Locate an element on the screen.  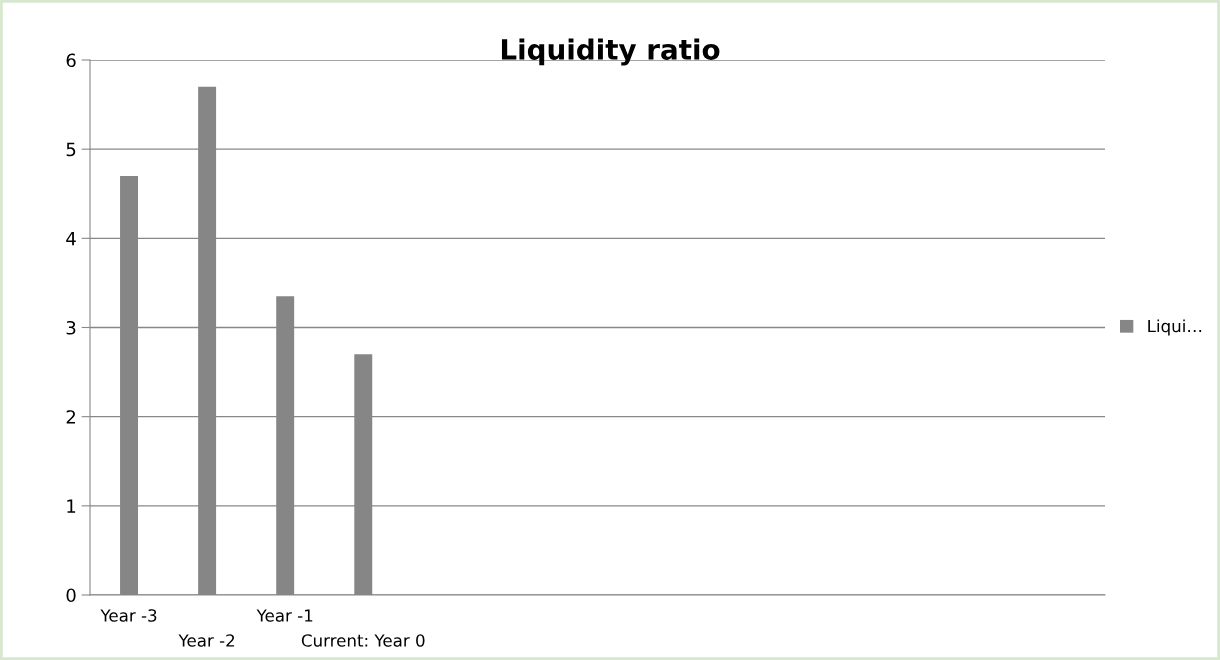
y-tick-label: 2 is located at coordinates (70, 417).